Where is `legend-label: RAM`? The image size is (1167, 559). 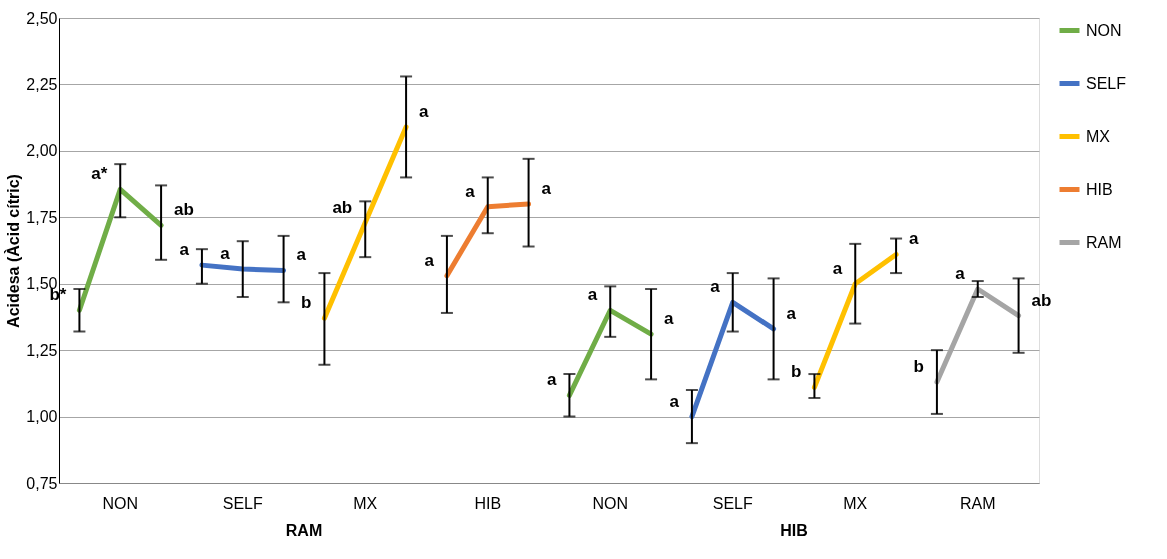
legend-label: RAM is located at coordinates (1104, 242).